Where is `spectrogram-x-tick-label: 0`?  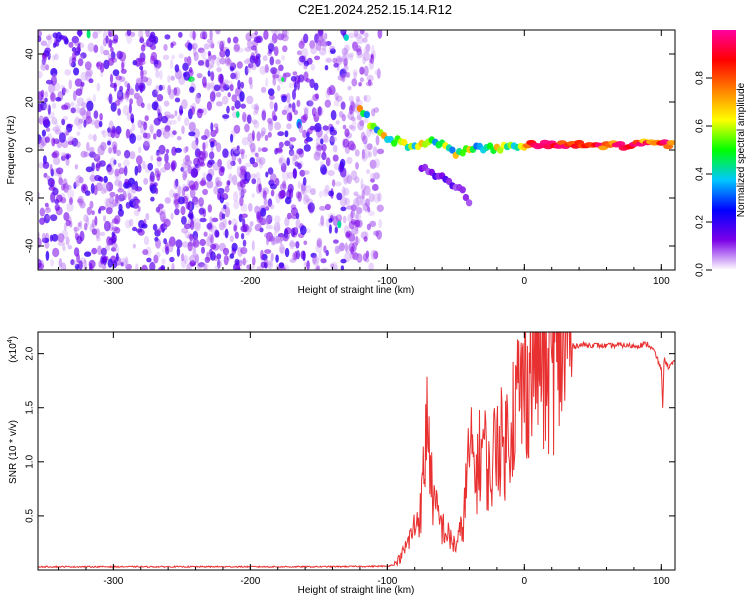 spectrogram-x-tick-label: 0 is located at coordinates (525, 281).